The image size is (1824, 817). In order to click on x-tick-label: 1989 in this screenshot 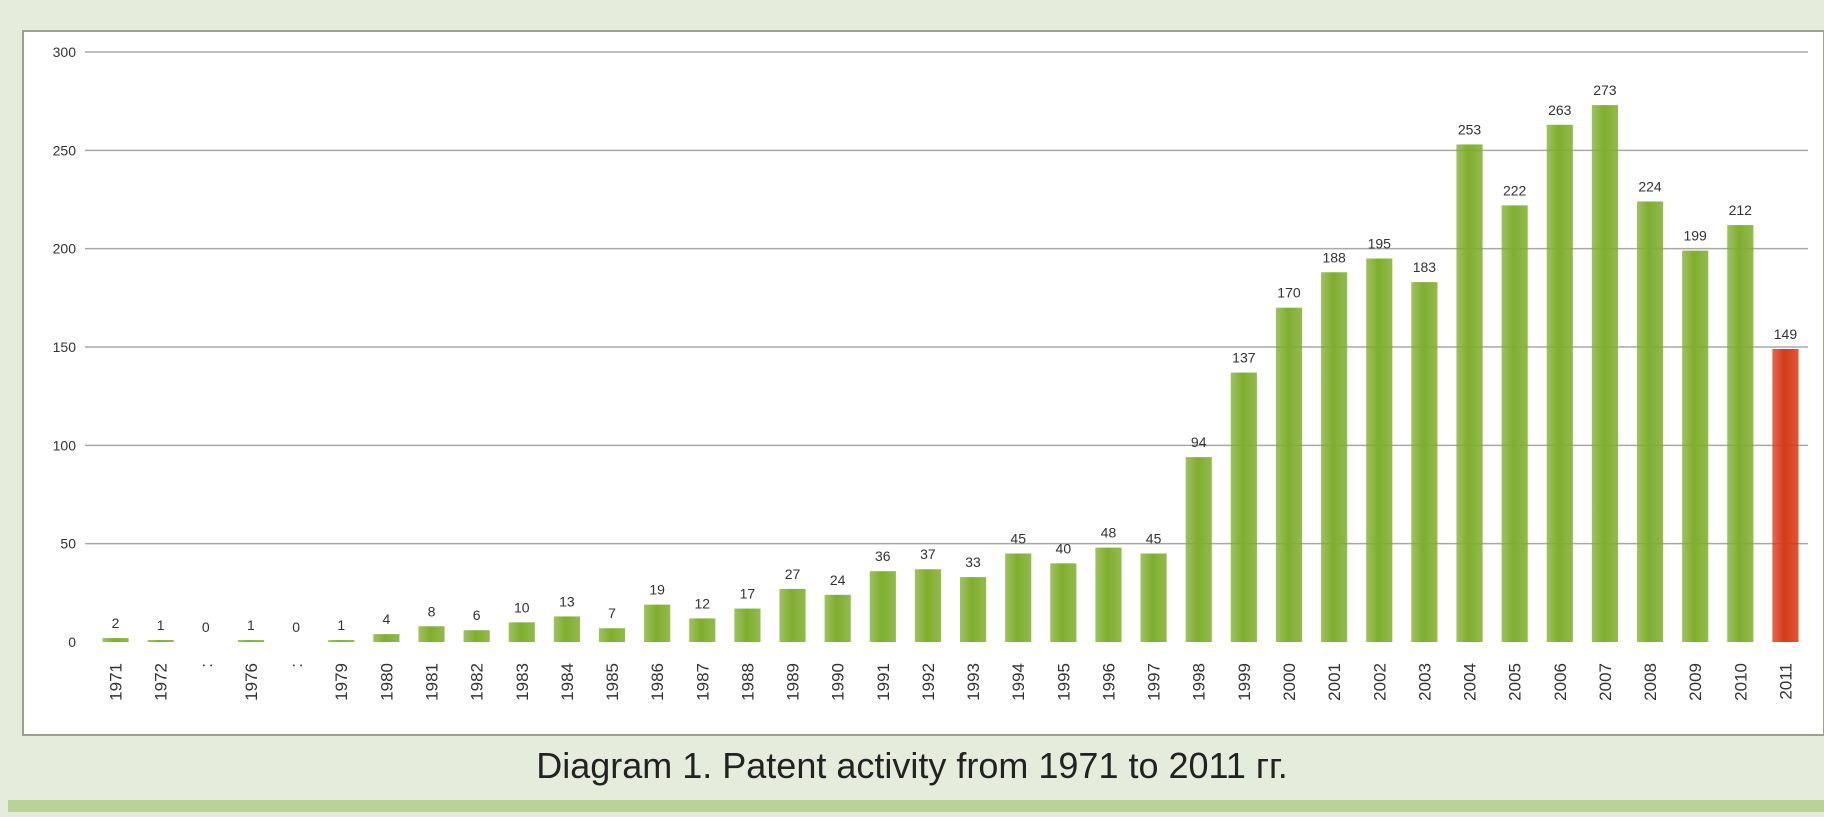, I will do `click(793, 682)`.